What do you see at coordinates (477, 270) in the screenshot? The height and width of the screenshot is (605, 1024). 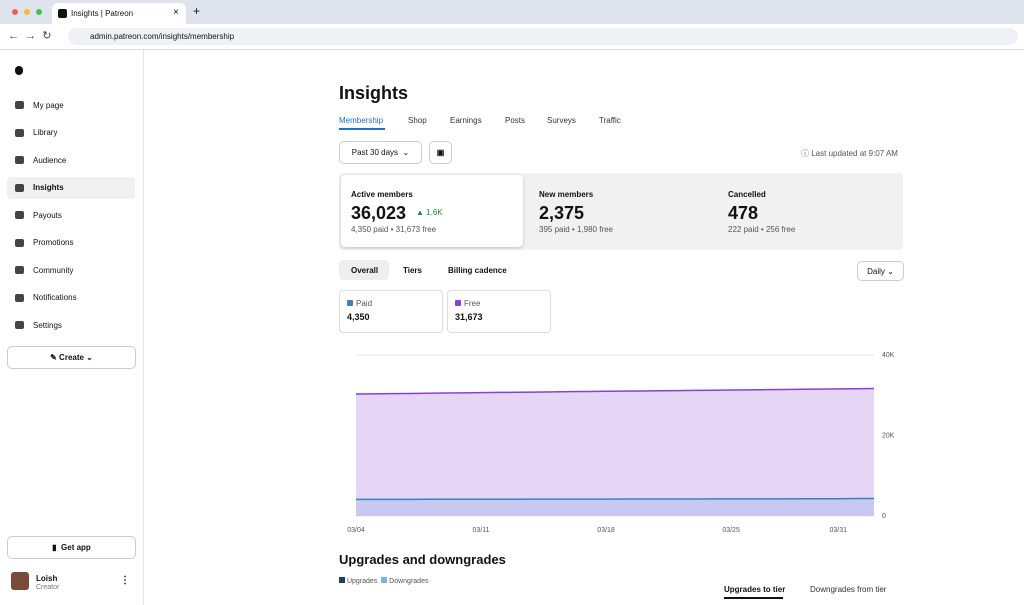 I see `view-tab: Billing cadence` at bounding box center [477, 270].